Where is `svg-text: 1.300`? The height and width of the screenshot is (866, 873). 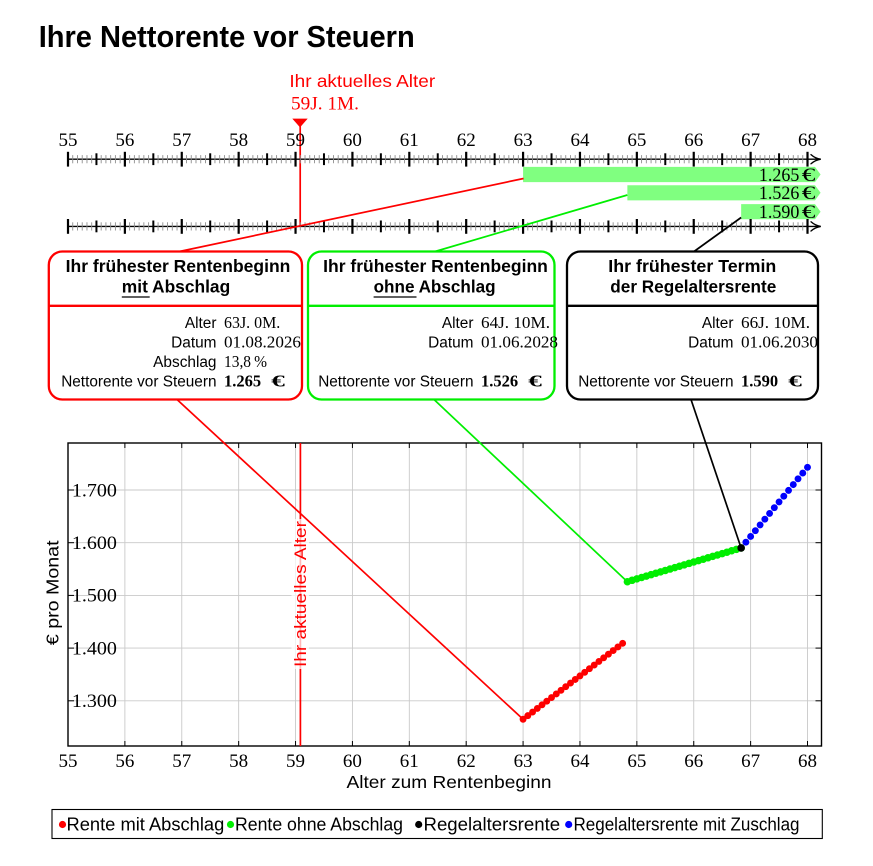 svg-text: 1.300 is located at coordinates (94, 701).